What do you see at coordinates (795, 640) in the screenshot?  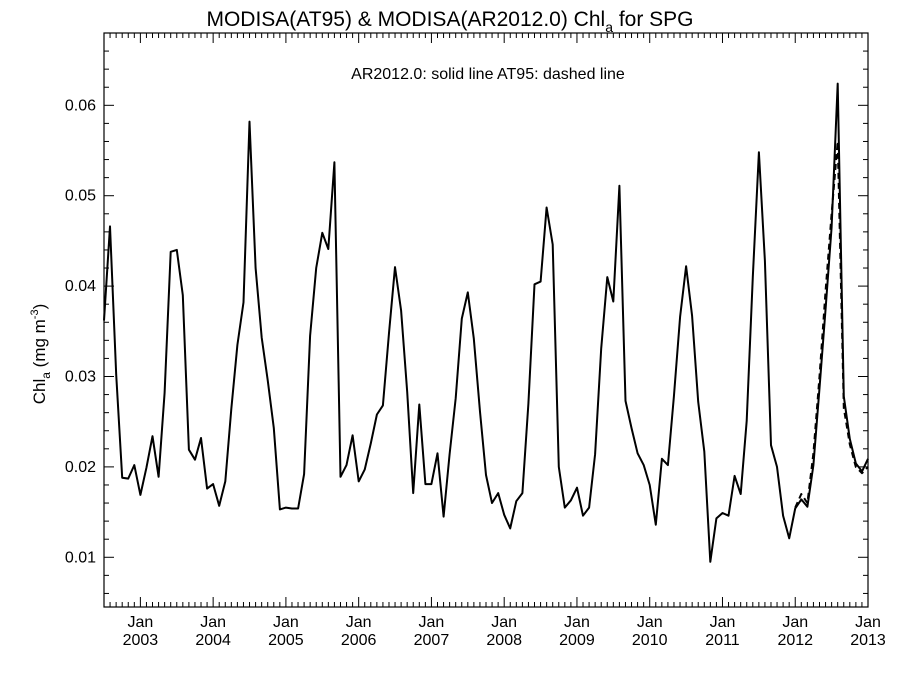 I see `x-tick-year-label: 2012` at bounding box center [795, 640].